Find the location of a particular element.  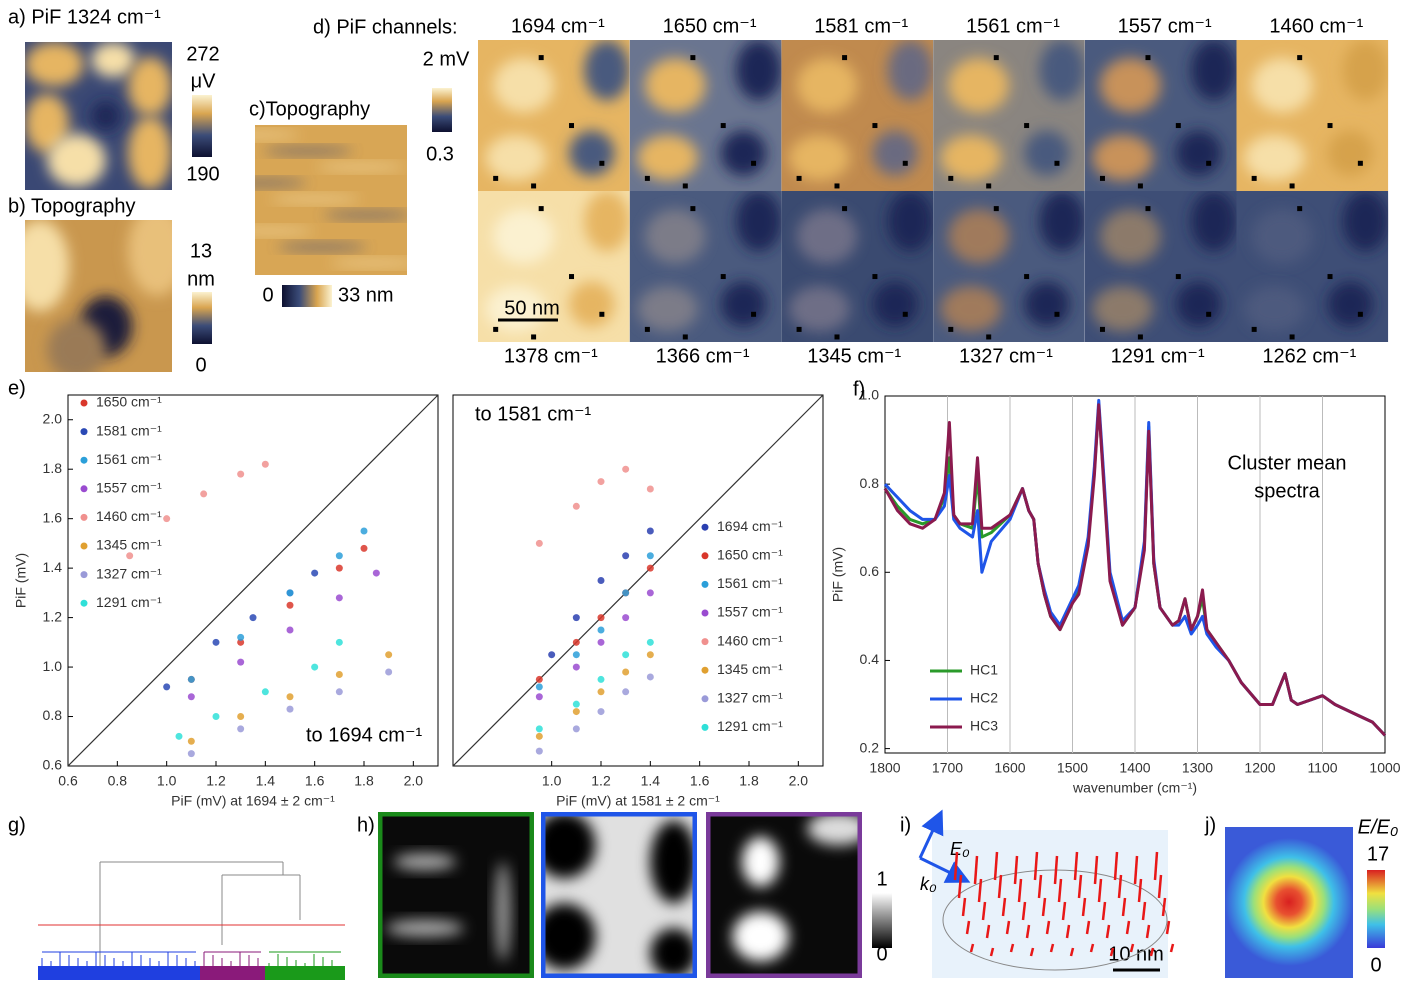

channel-label: 1262 cm⁻¹ is located at coordinates (1309, 356).